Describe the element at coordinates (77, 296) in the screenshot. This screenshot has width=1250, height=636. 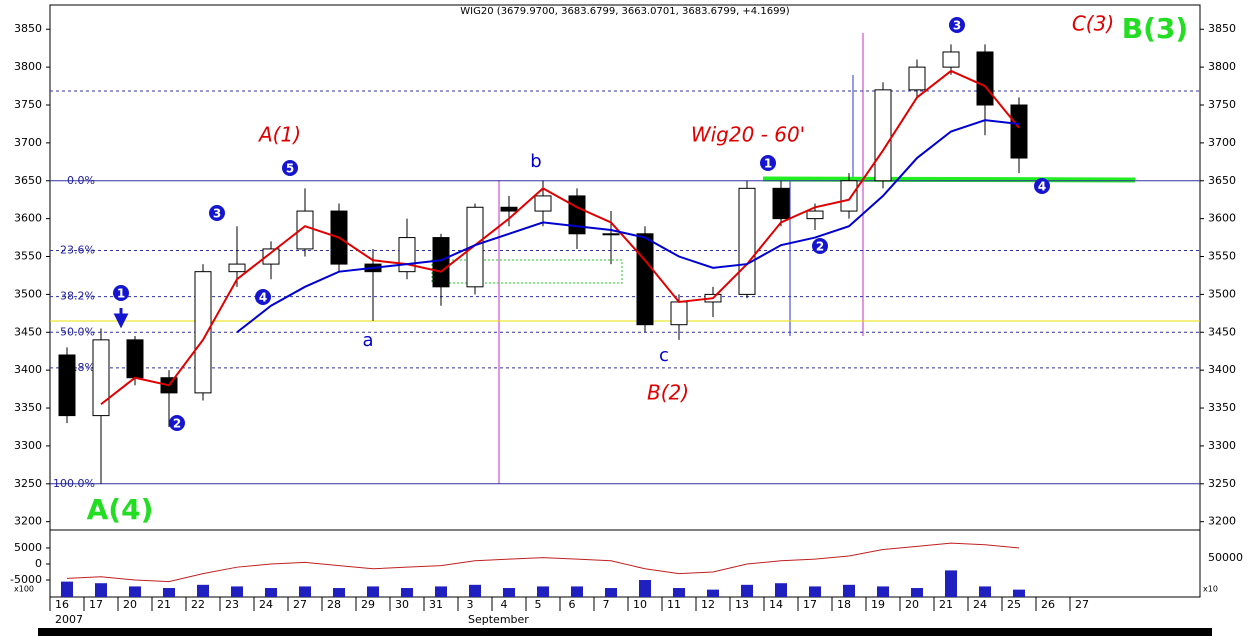
I see `fib-label: 38.2%` at that location.